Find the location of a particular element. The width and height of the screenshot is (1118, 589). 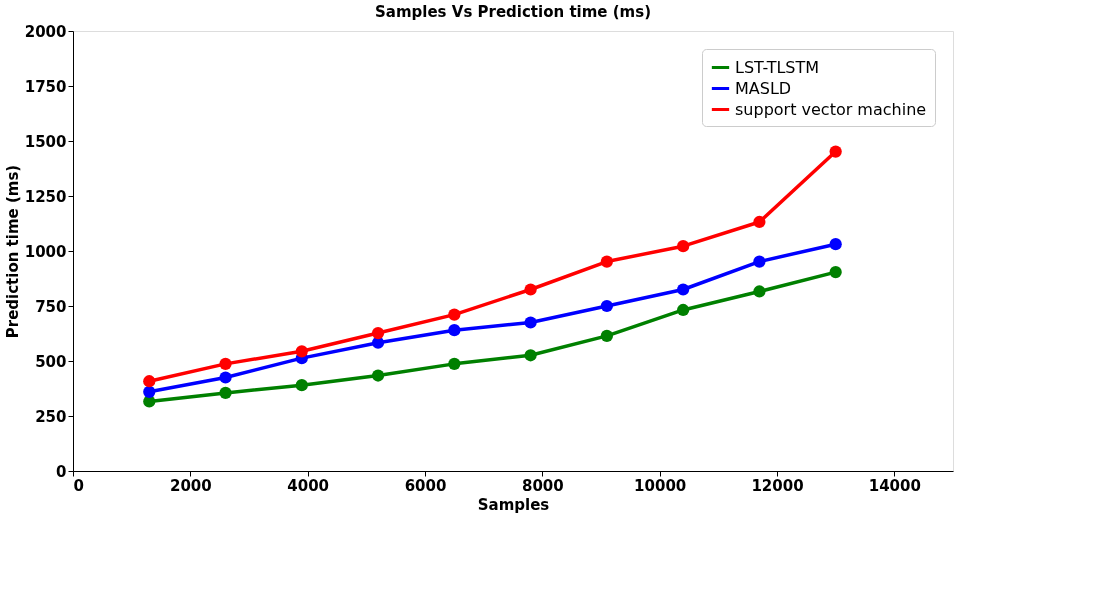

y-axis-title: Prediction time (ms) is located at coordinates (12, 251).